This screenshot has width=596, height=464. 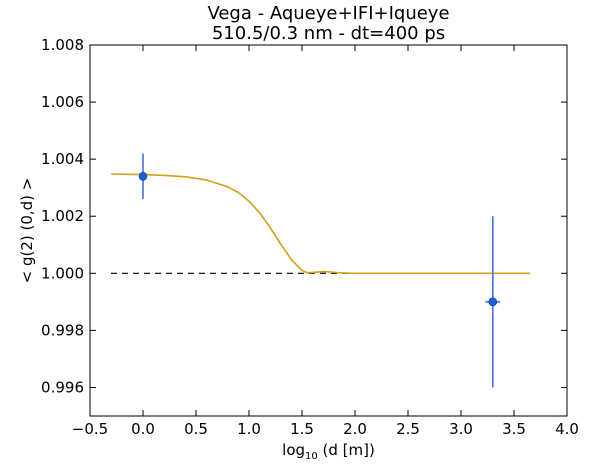 I want to click on x-axis-label: log10 (d [m]), so click(x=328, y=451).